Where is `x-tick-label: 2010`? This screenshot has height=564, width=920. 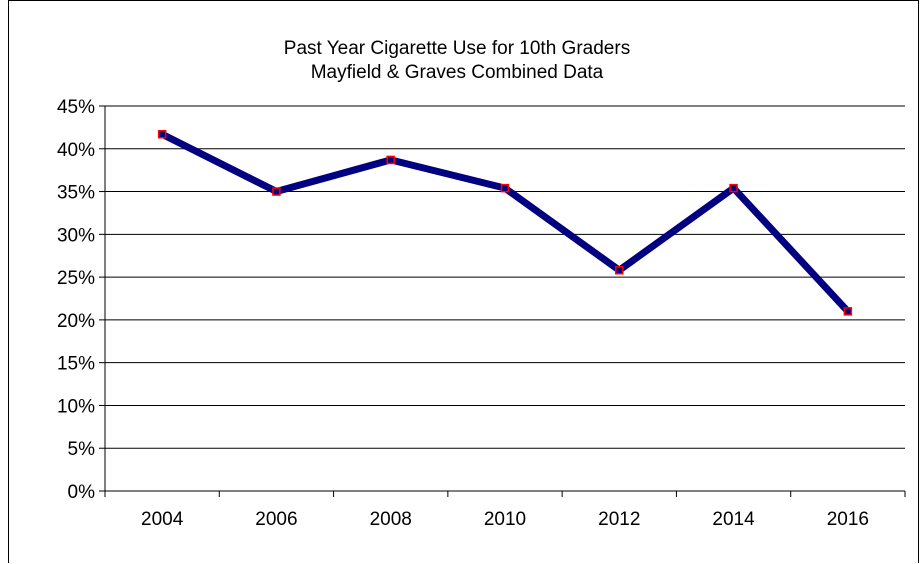 x-tick-label: 2010 is located at coordinates (505, 519).